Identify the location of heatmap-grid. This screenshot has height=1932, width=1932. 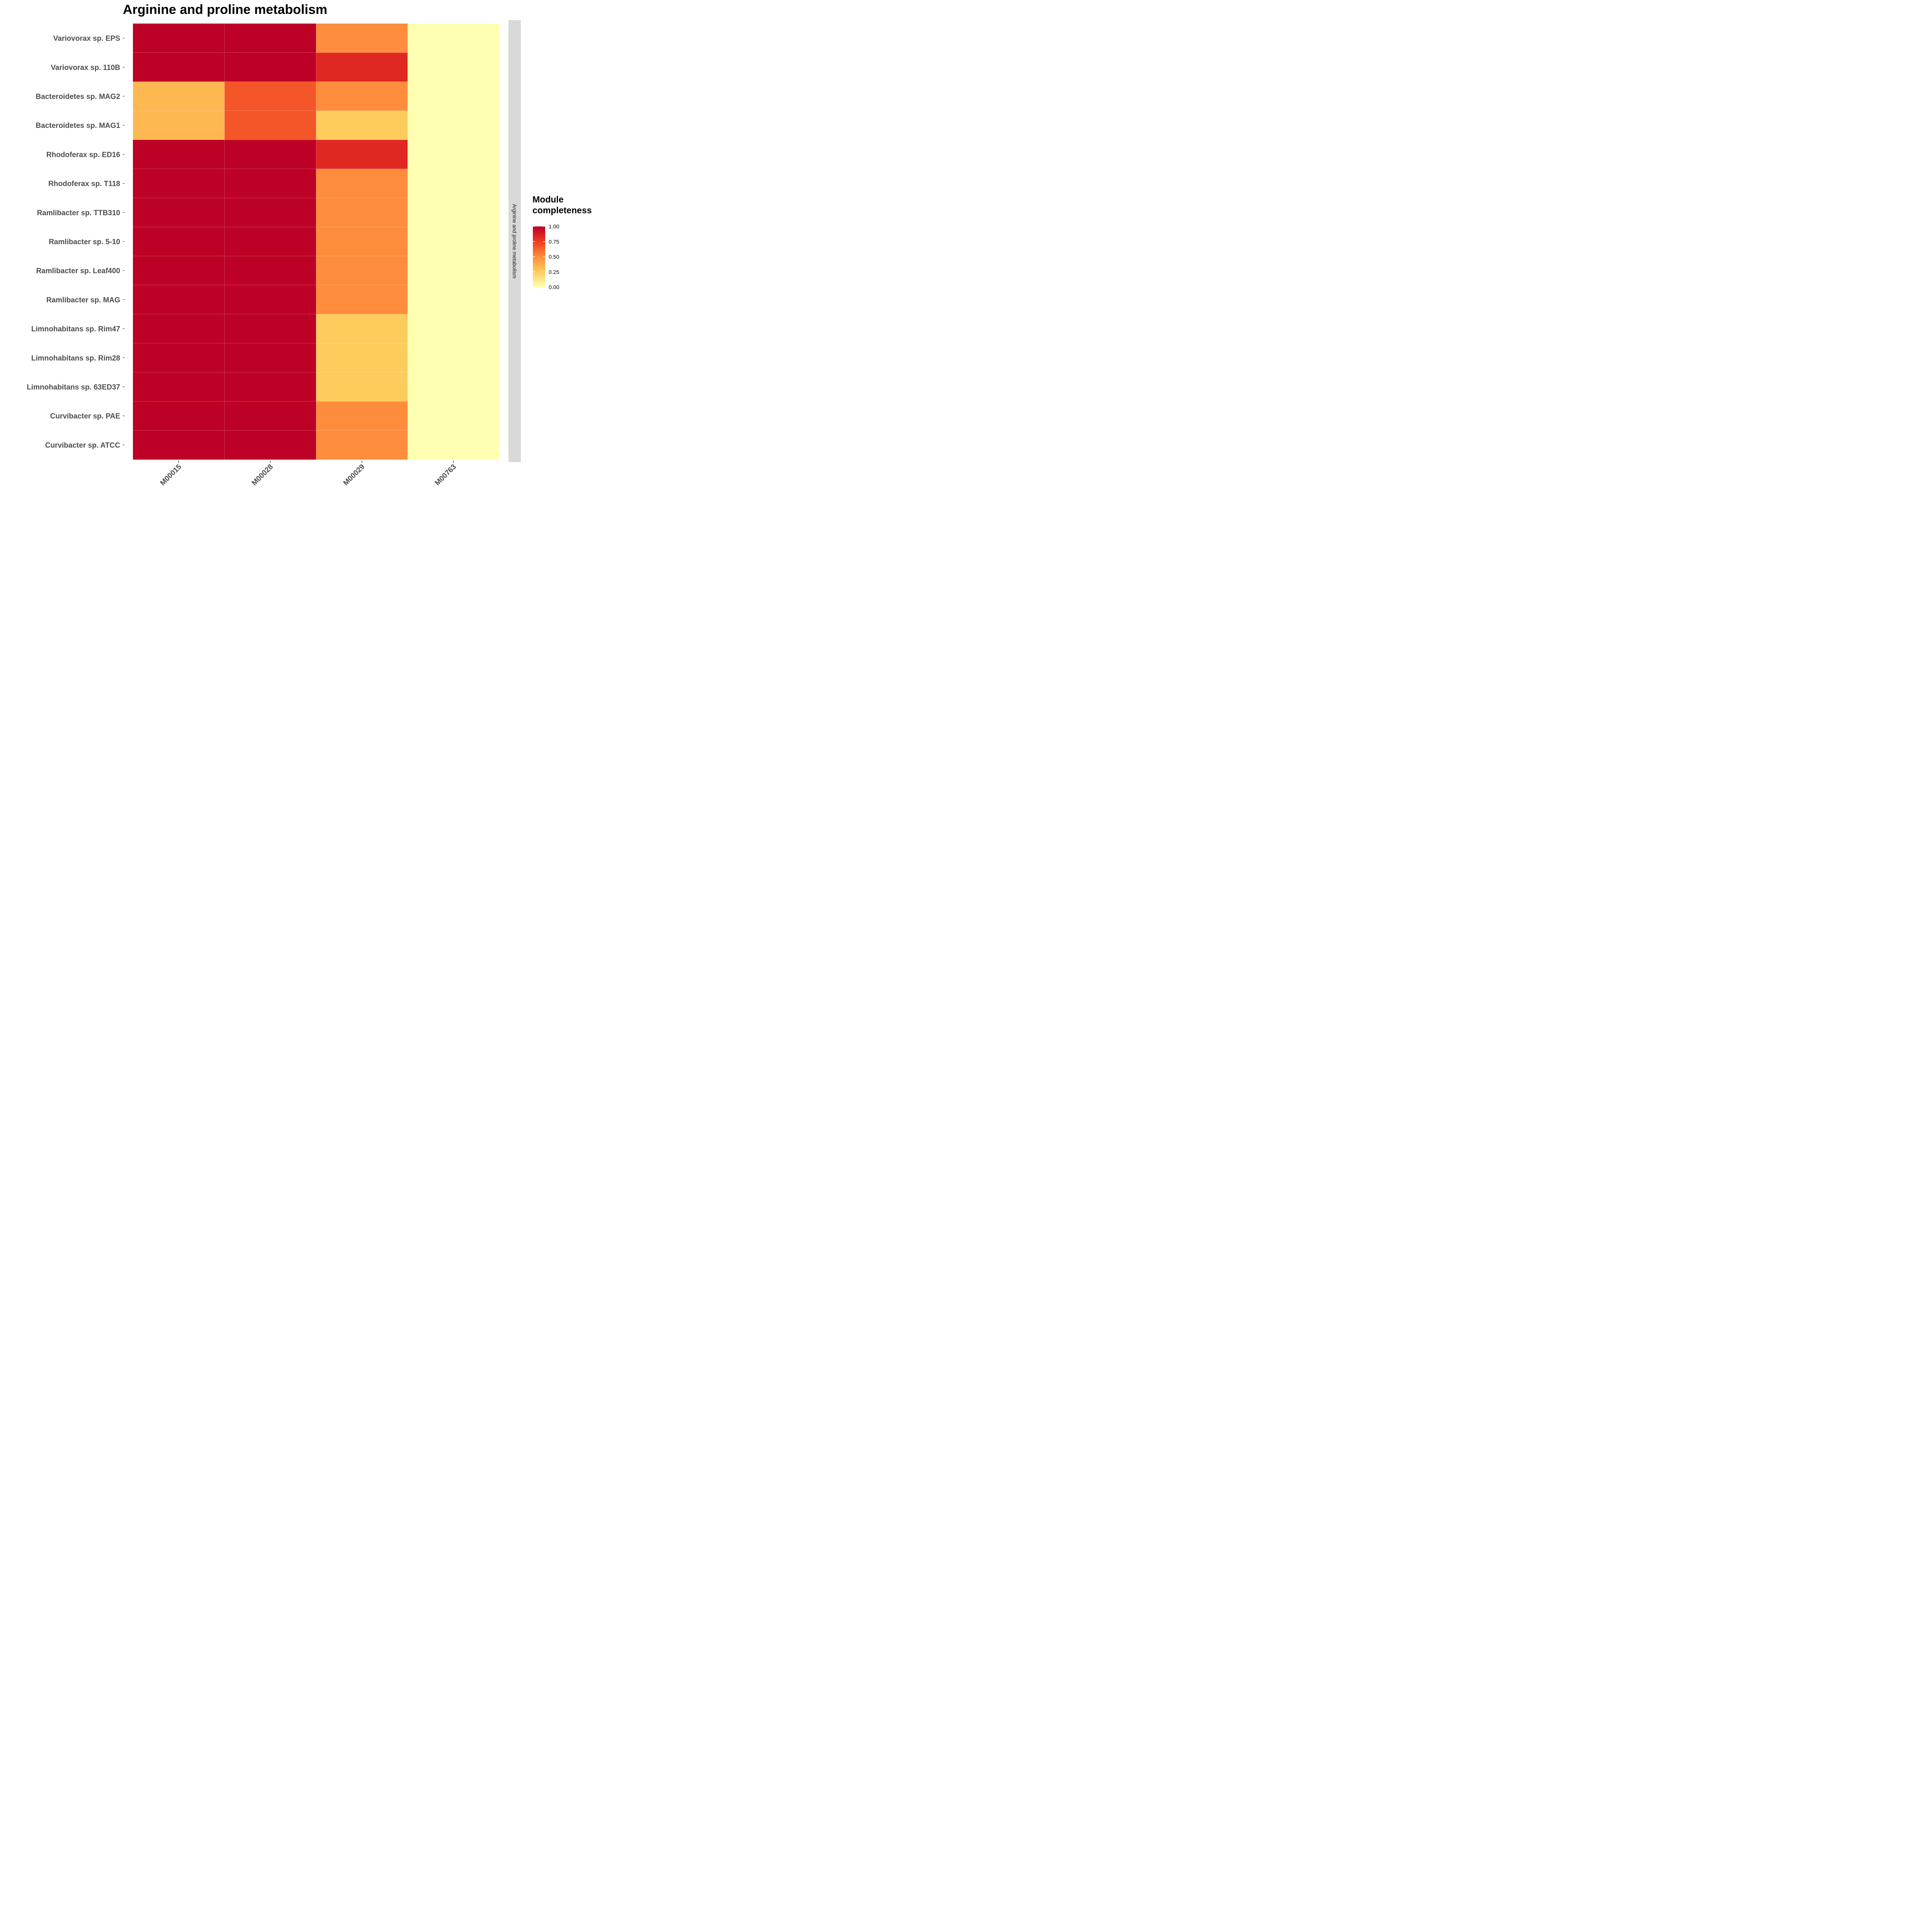
(316, 241).